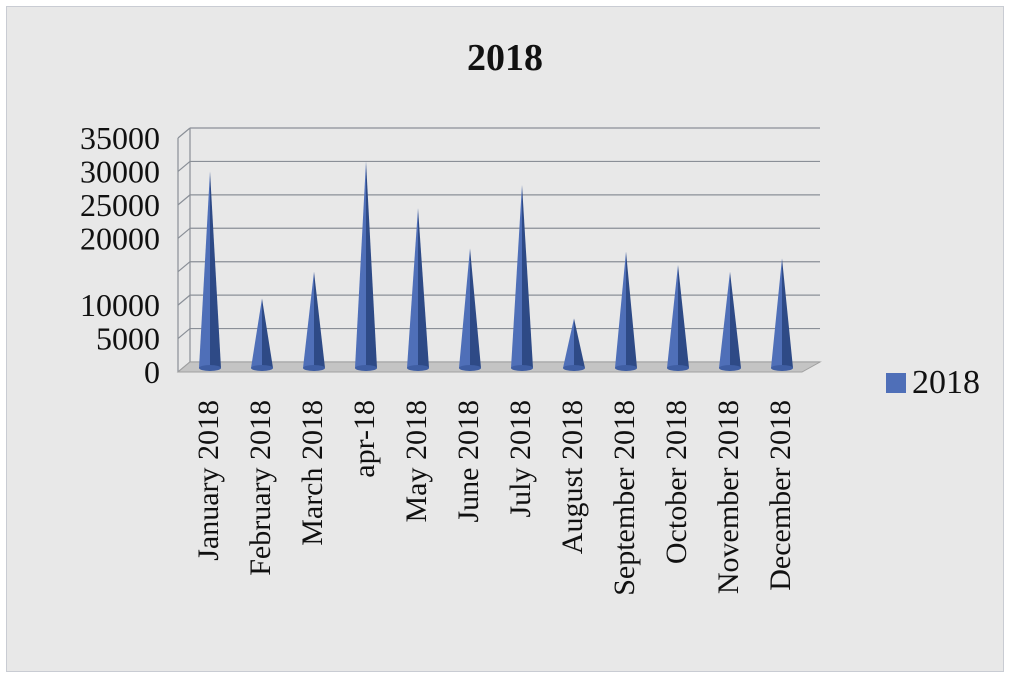 Image resolution: width=1010 pixels, height=678 pixels. Describe the element at coordinates (260, 488) in the screenshot. I see `x-tick-label: February 2018` at that location.